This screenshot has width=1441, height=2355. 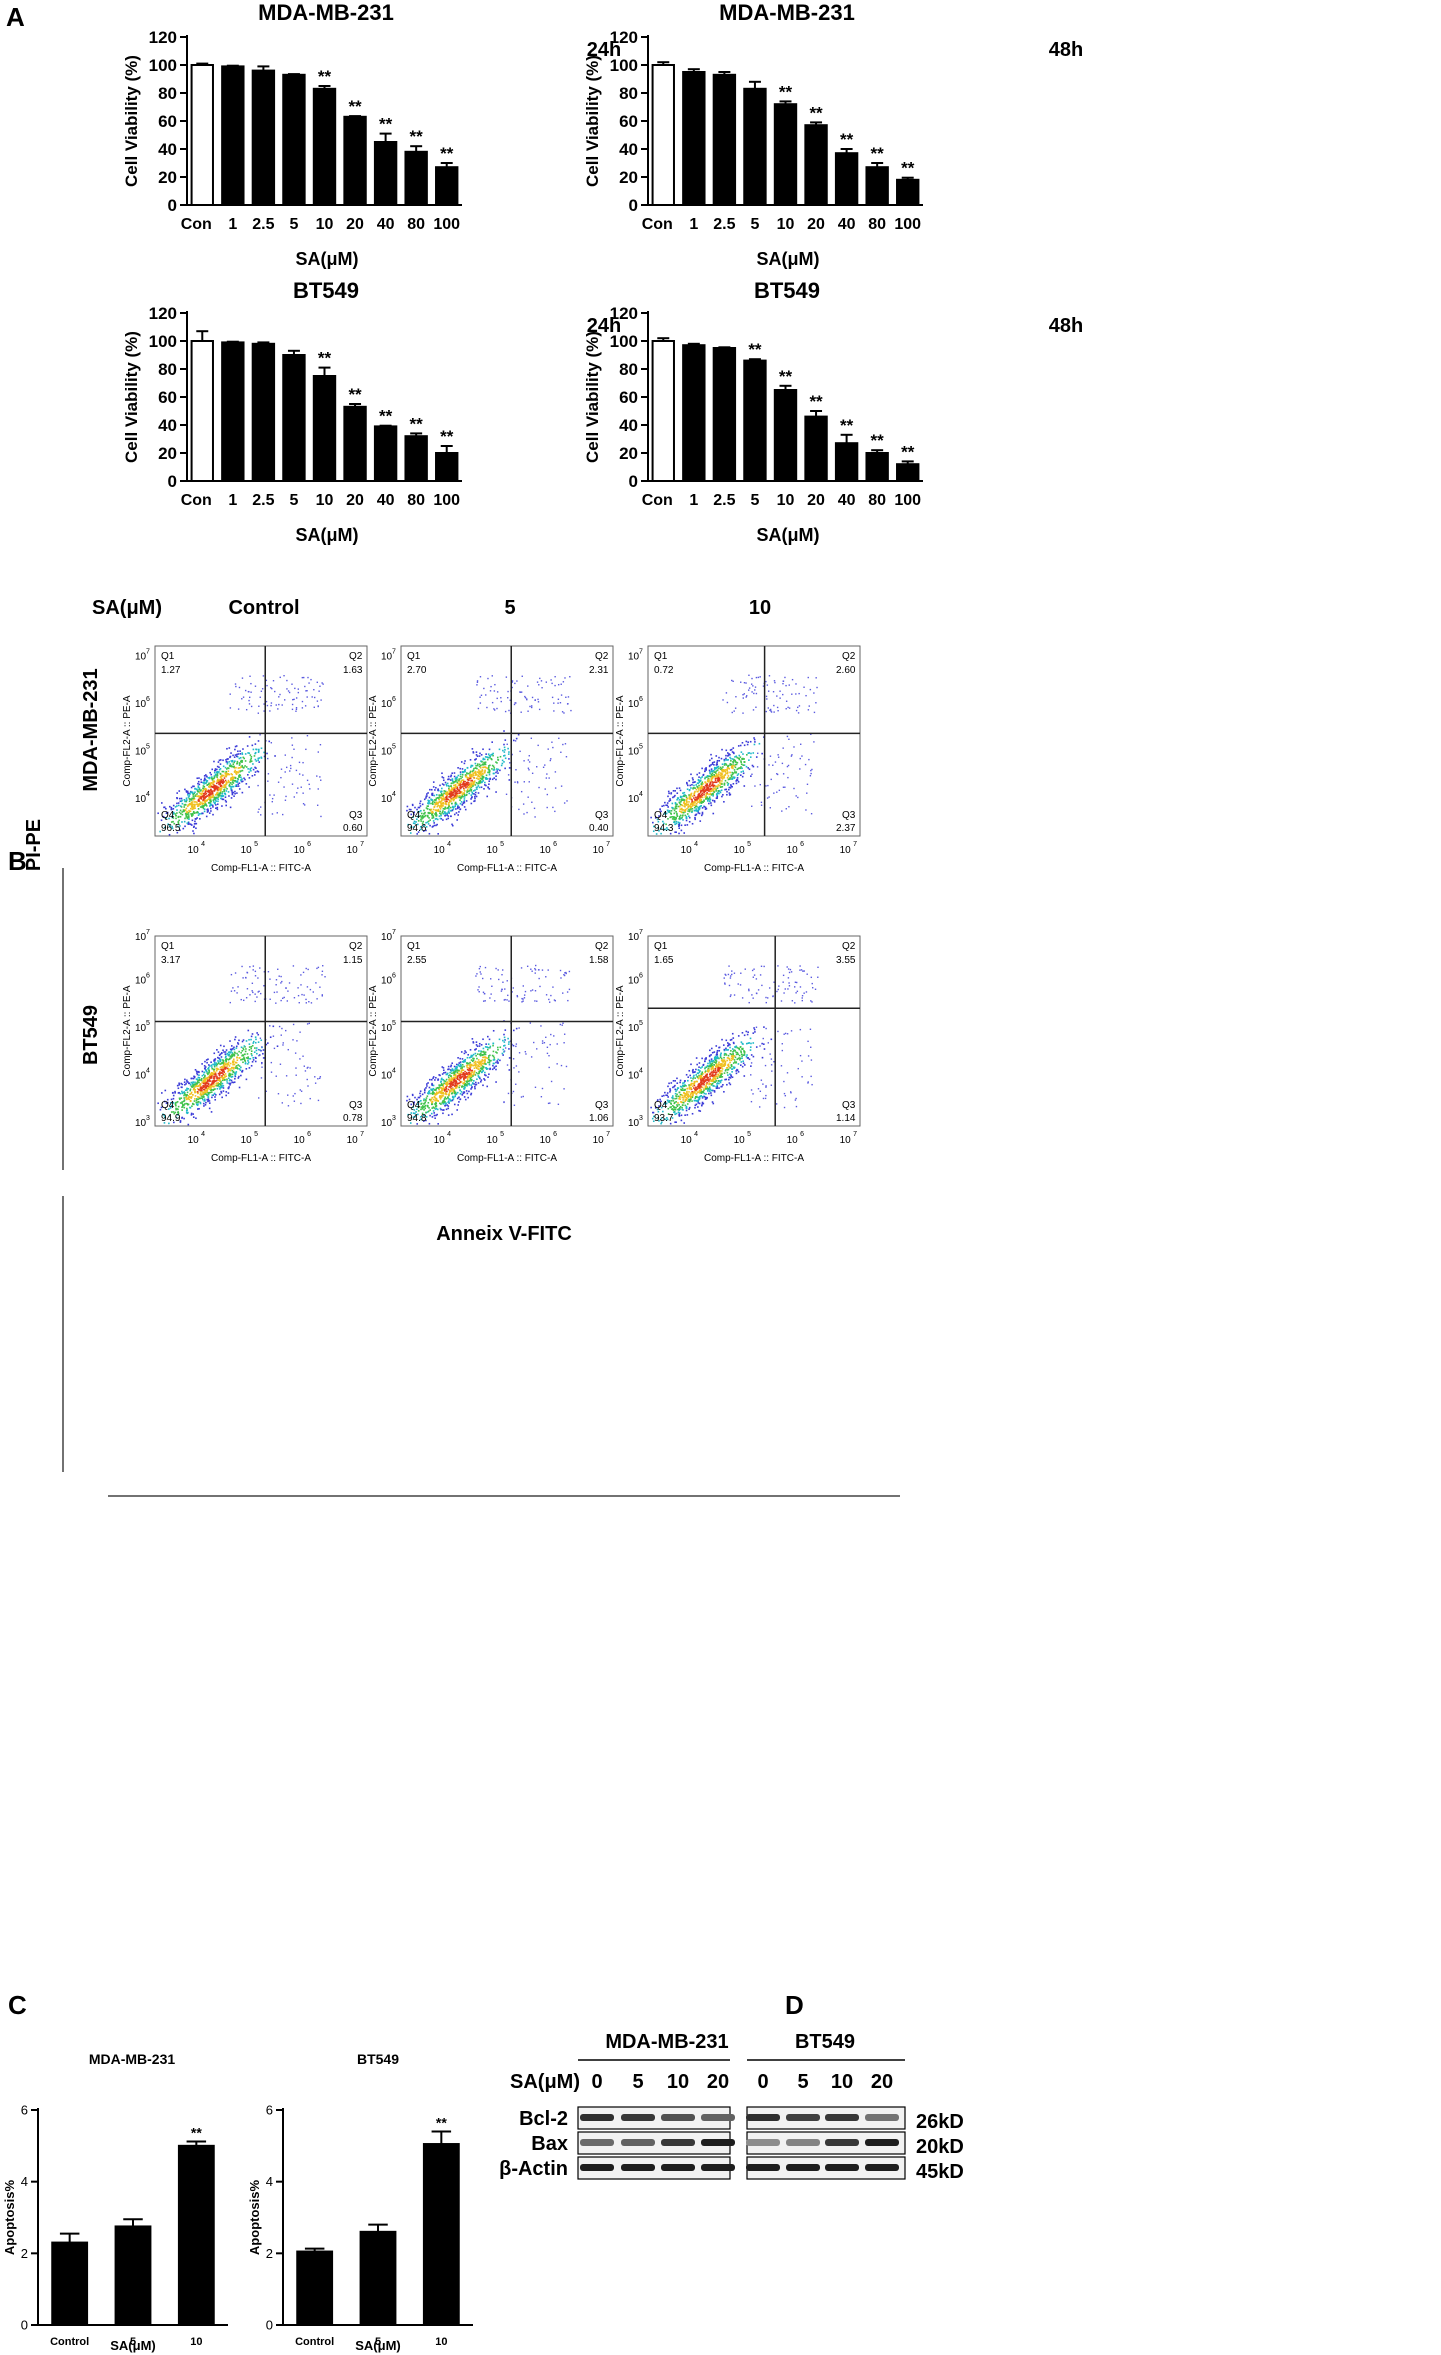 What do you see at coordinates (326, 12) in the screenshot?
I see `chart-title: MDA-MB-231` at bounding box center [326, 12].